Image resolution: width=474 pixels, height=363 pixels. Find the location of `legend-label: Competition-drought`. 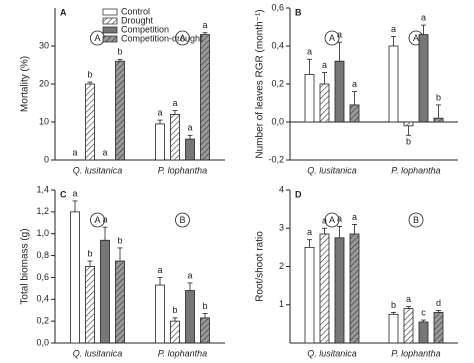

legend-label: Competition-drought is located at coordinates (162, 38).